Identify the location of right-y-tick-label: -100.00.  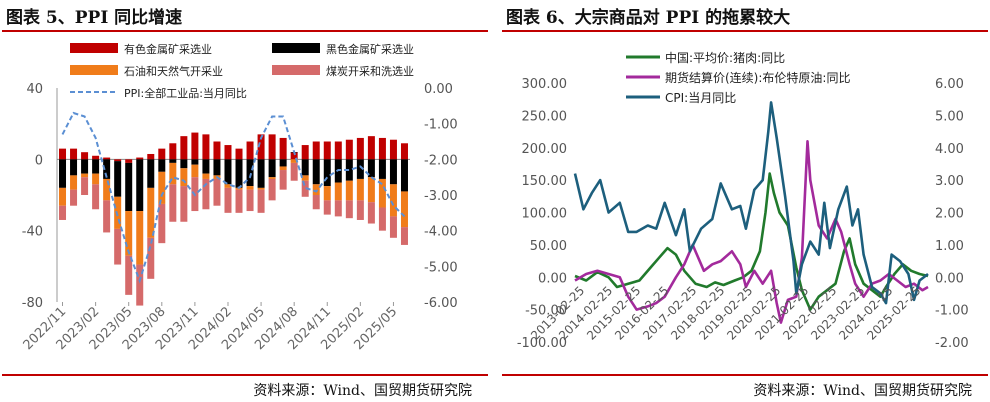
(542, 343).